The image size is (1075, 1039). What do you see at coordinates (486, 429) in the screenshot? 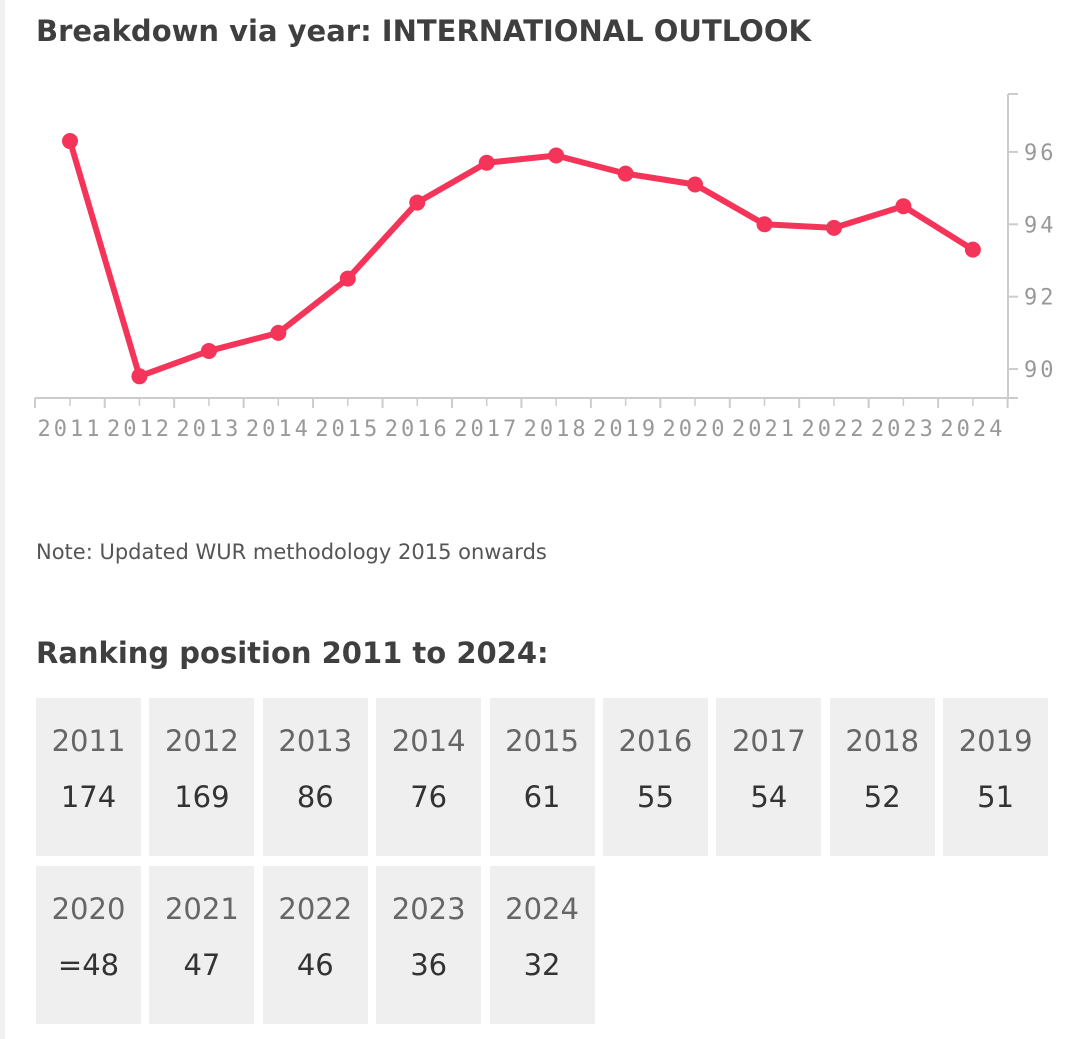
I see `x-tick-label: 2017` at bounding box center [486, 429].